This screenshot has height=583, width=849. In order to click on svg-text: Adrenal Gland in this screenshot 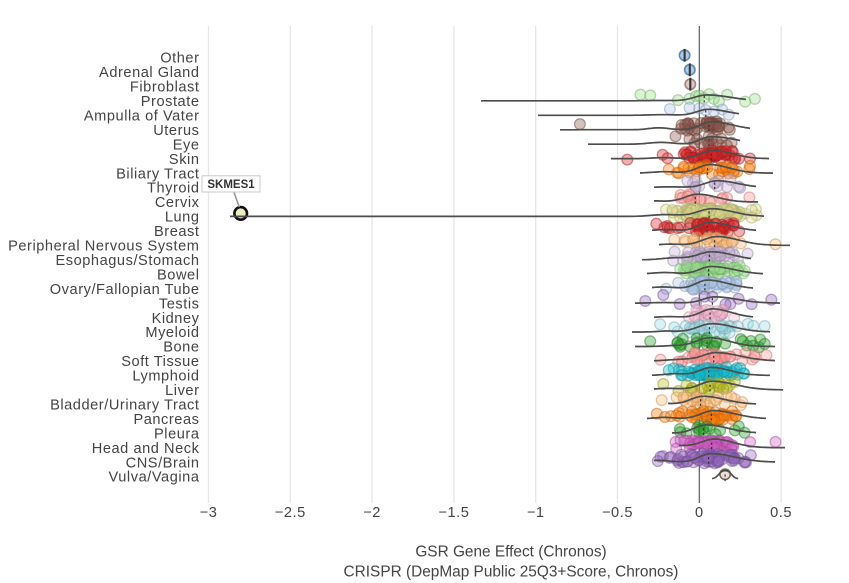, I will do `click(149, 73)`.